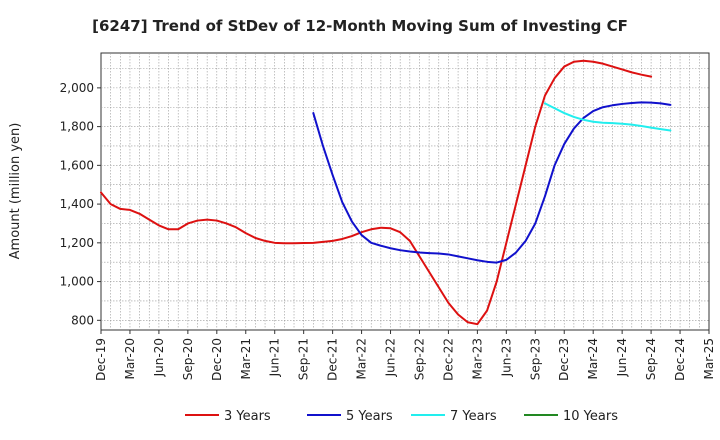 The image size is (720, 440). What do you see at coordinates (448, 359) in the screenshot?
I see `x-tick-label: Dec-22` at bounding box center [448, 359].